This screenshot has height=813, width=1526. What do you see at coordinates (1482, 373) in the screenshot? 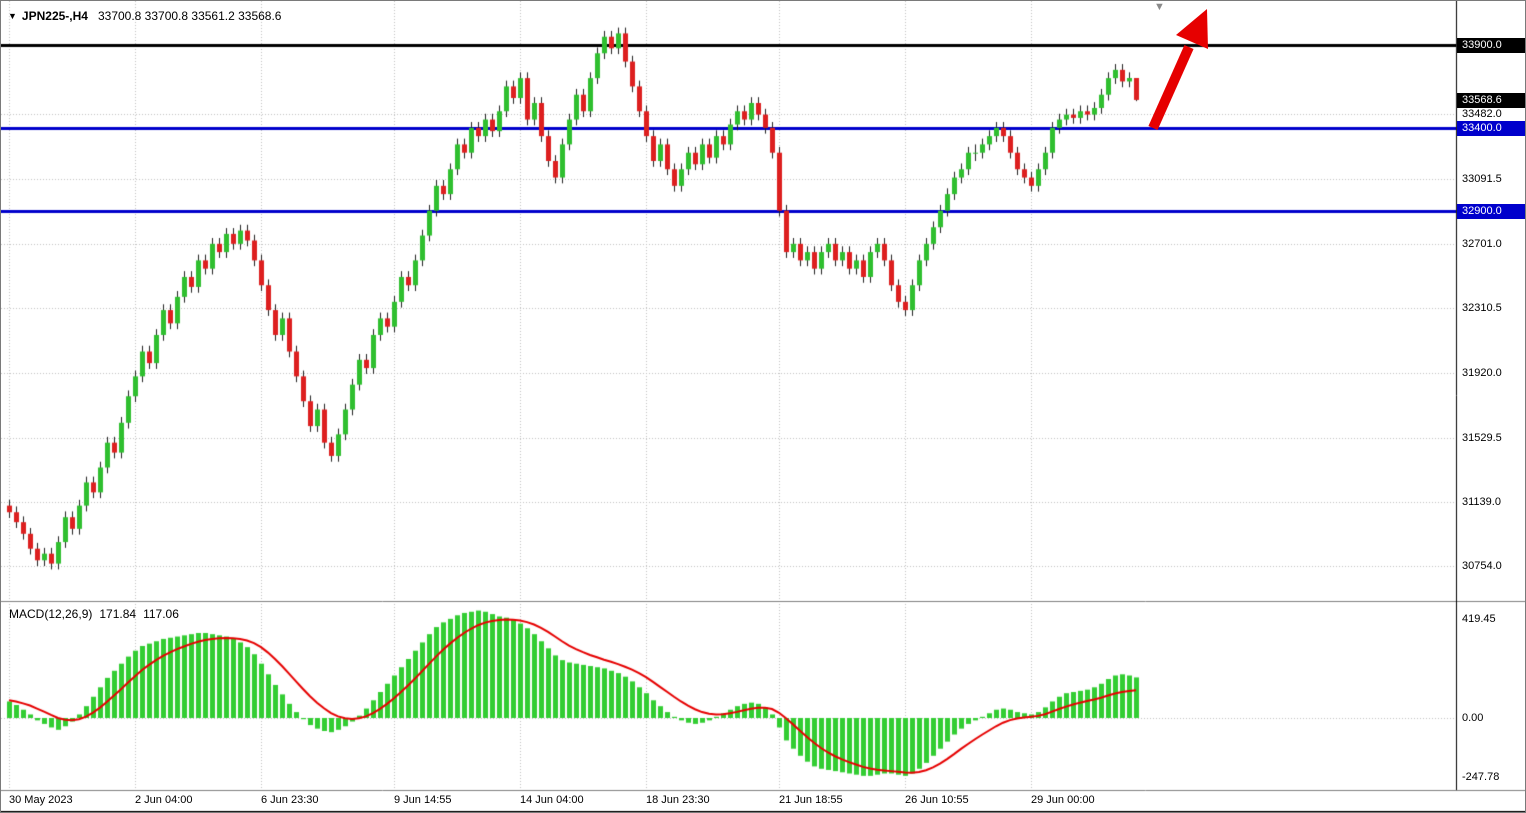
I see `price-axis-label: 31920.0` at bounding box center [1482, 373].